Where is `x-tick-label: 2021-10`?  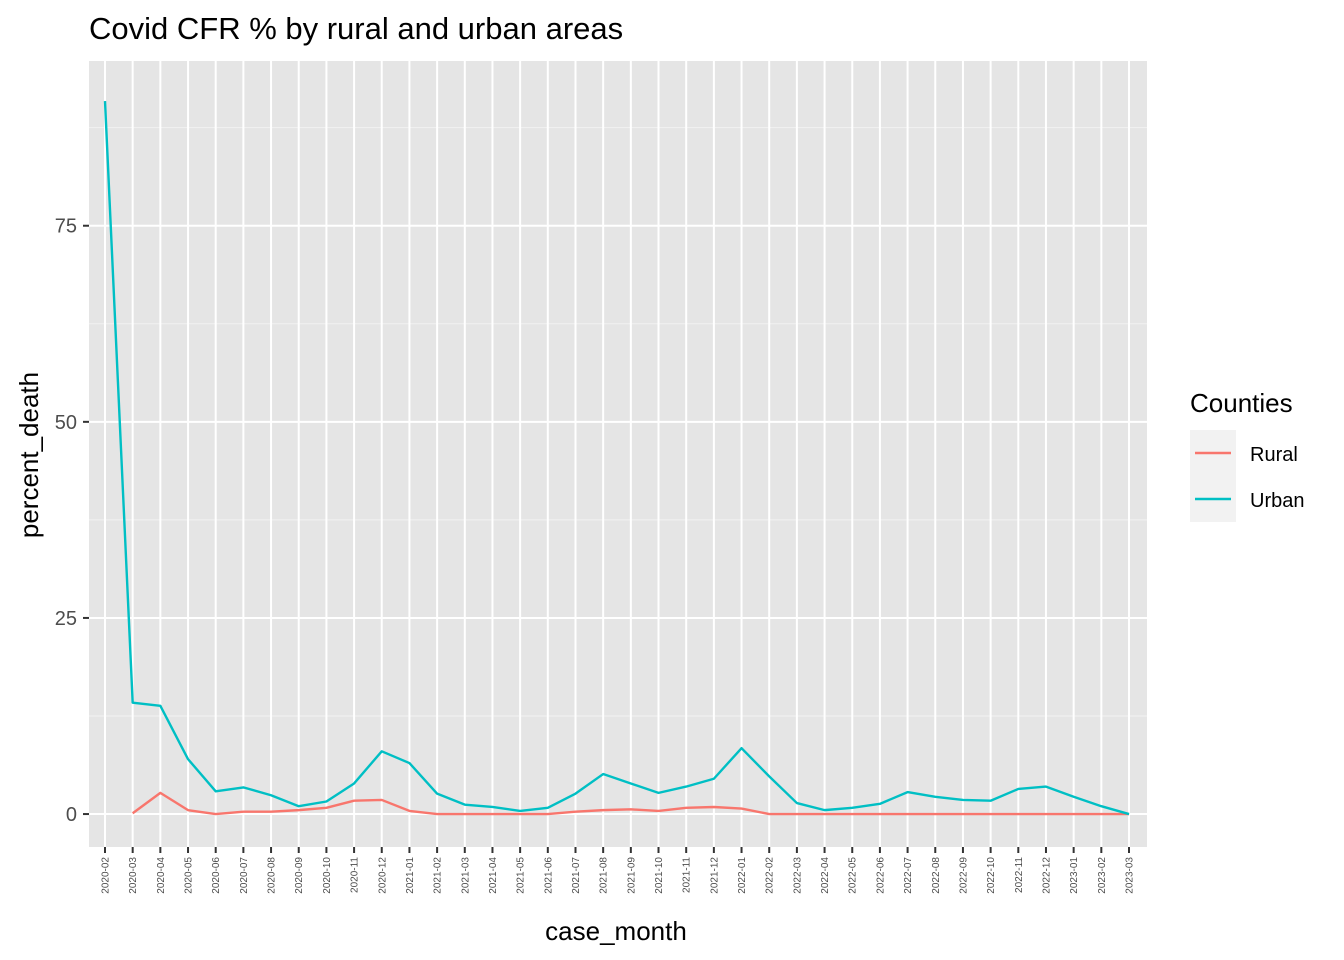
x-tick-label: 2021-10 is located at coordinates (659, 875).